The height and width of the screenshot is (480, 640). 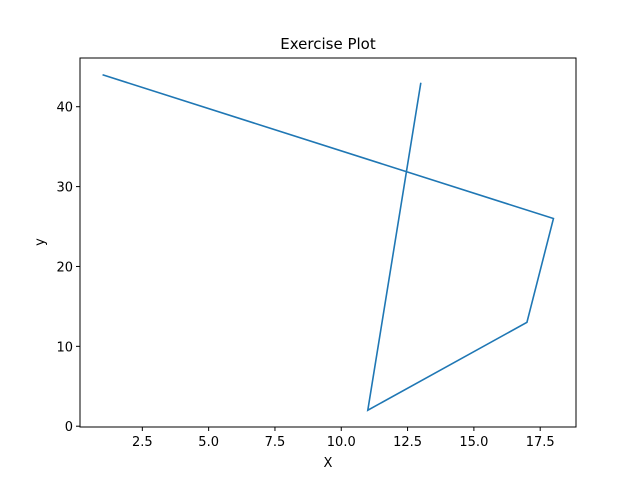 I want to click on x-tick-label: 7.5, so click(x=275, y=442).